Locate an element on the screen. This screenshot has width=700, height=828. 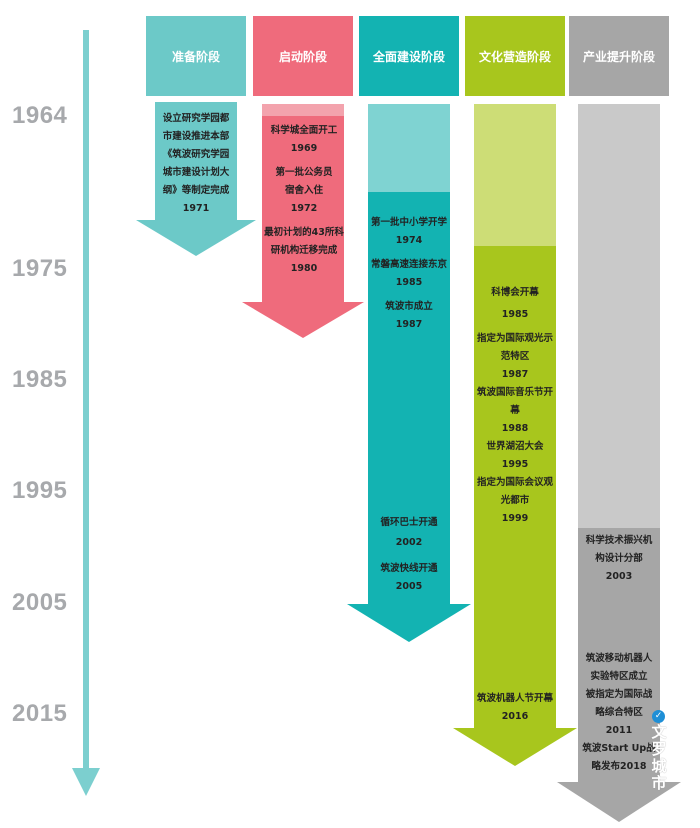
event-text: 光都市 is located at coordinates (515, 500).